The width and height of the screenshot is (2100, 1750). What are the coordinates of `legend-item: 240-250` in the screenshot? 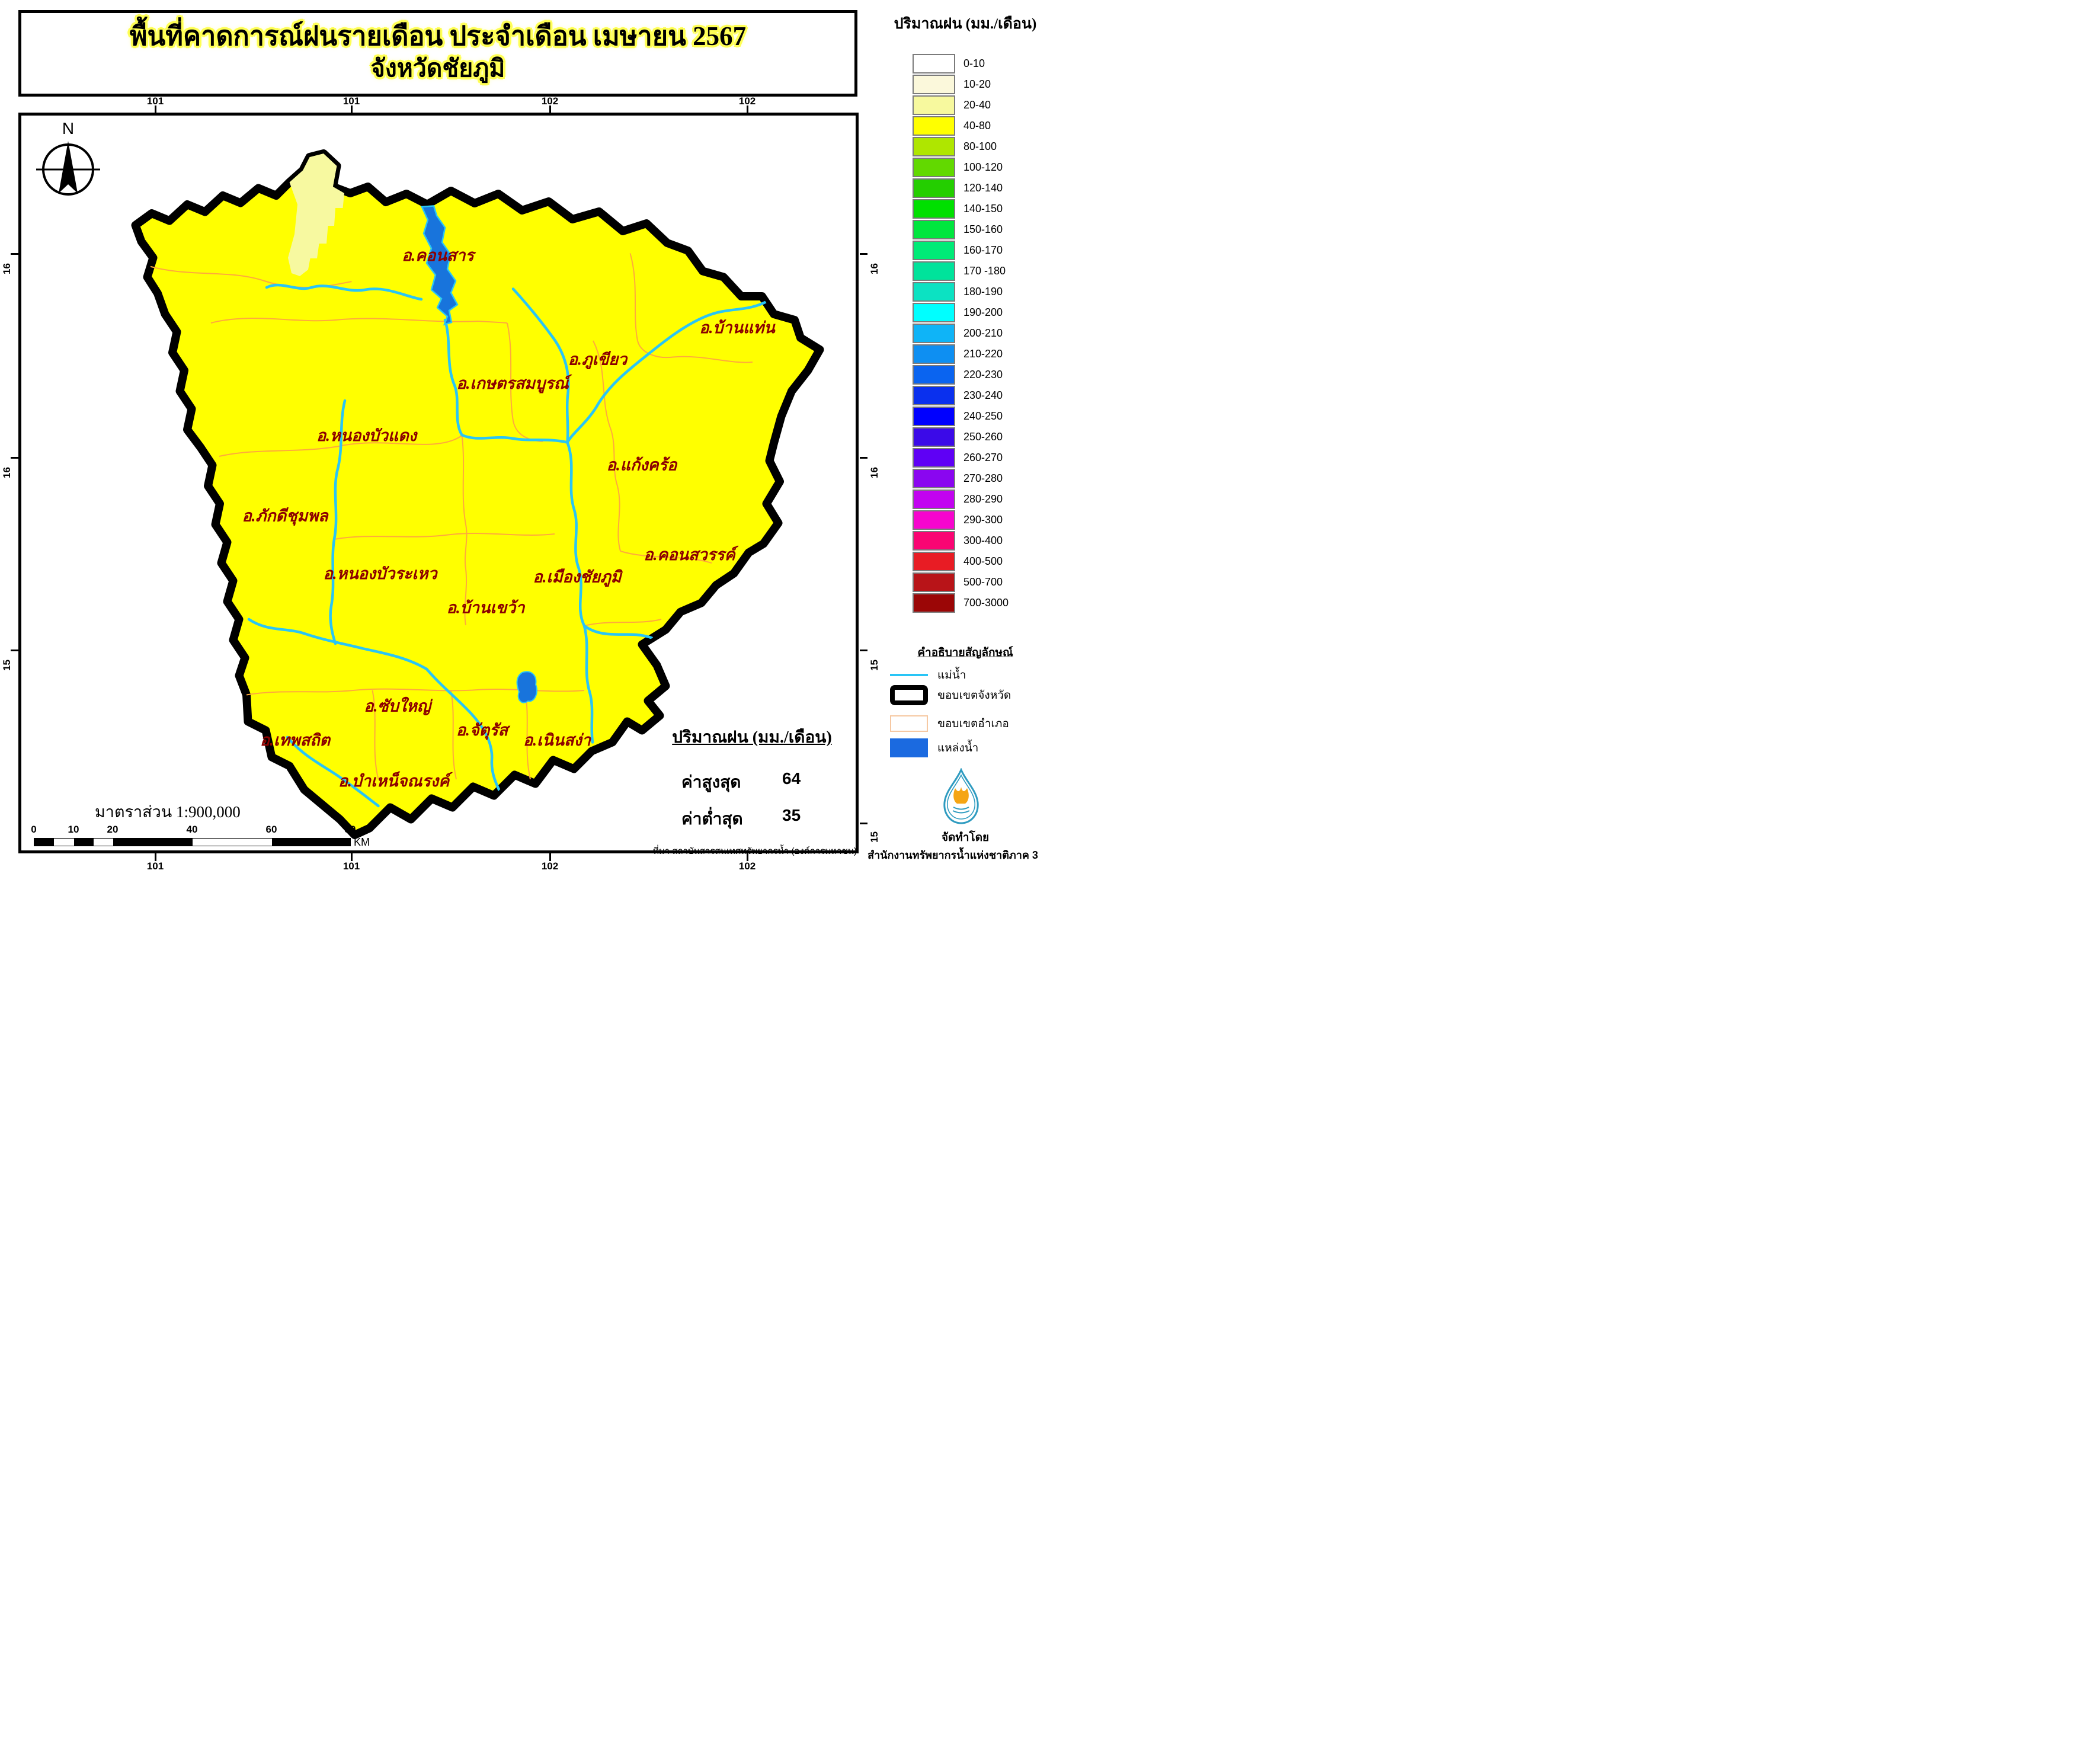 It's located at (961, 416).